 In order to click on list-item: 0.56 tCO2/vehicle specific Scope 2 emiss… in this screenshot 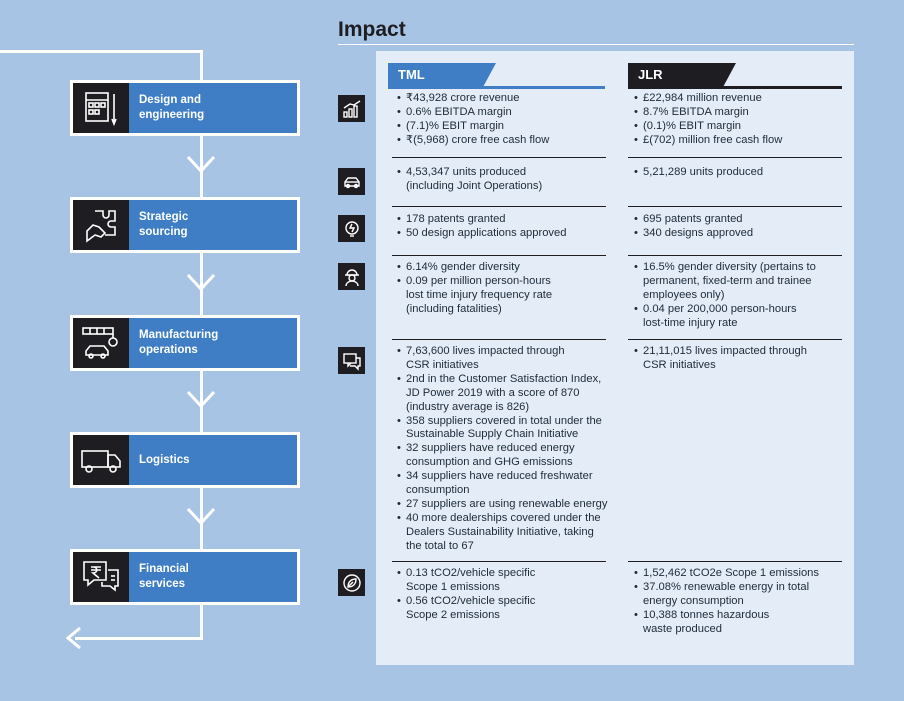, I will do `click(503, 609)`.